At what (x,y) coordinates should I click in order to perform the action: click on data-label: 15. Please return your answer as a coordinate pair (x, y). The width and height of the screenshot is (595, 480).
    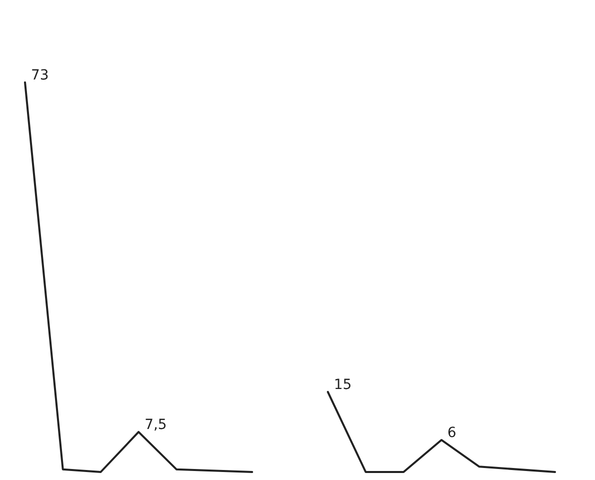
    Looking at the image, I should click on (343, 384).